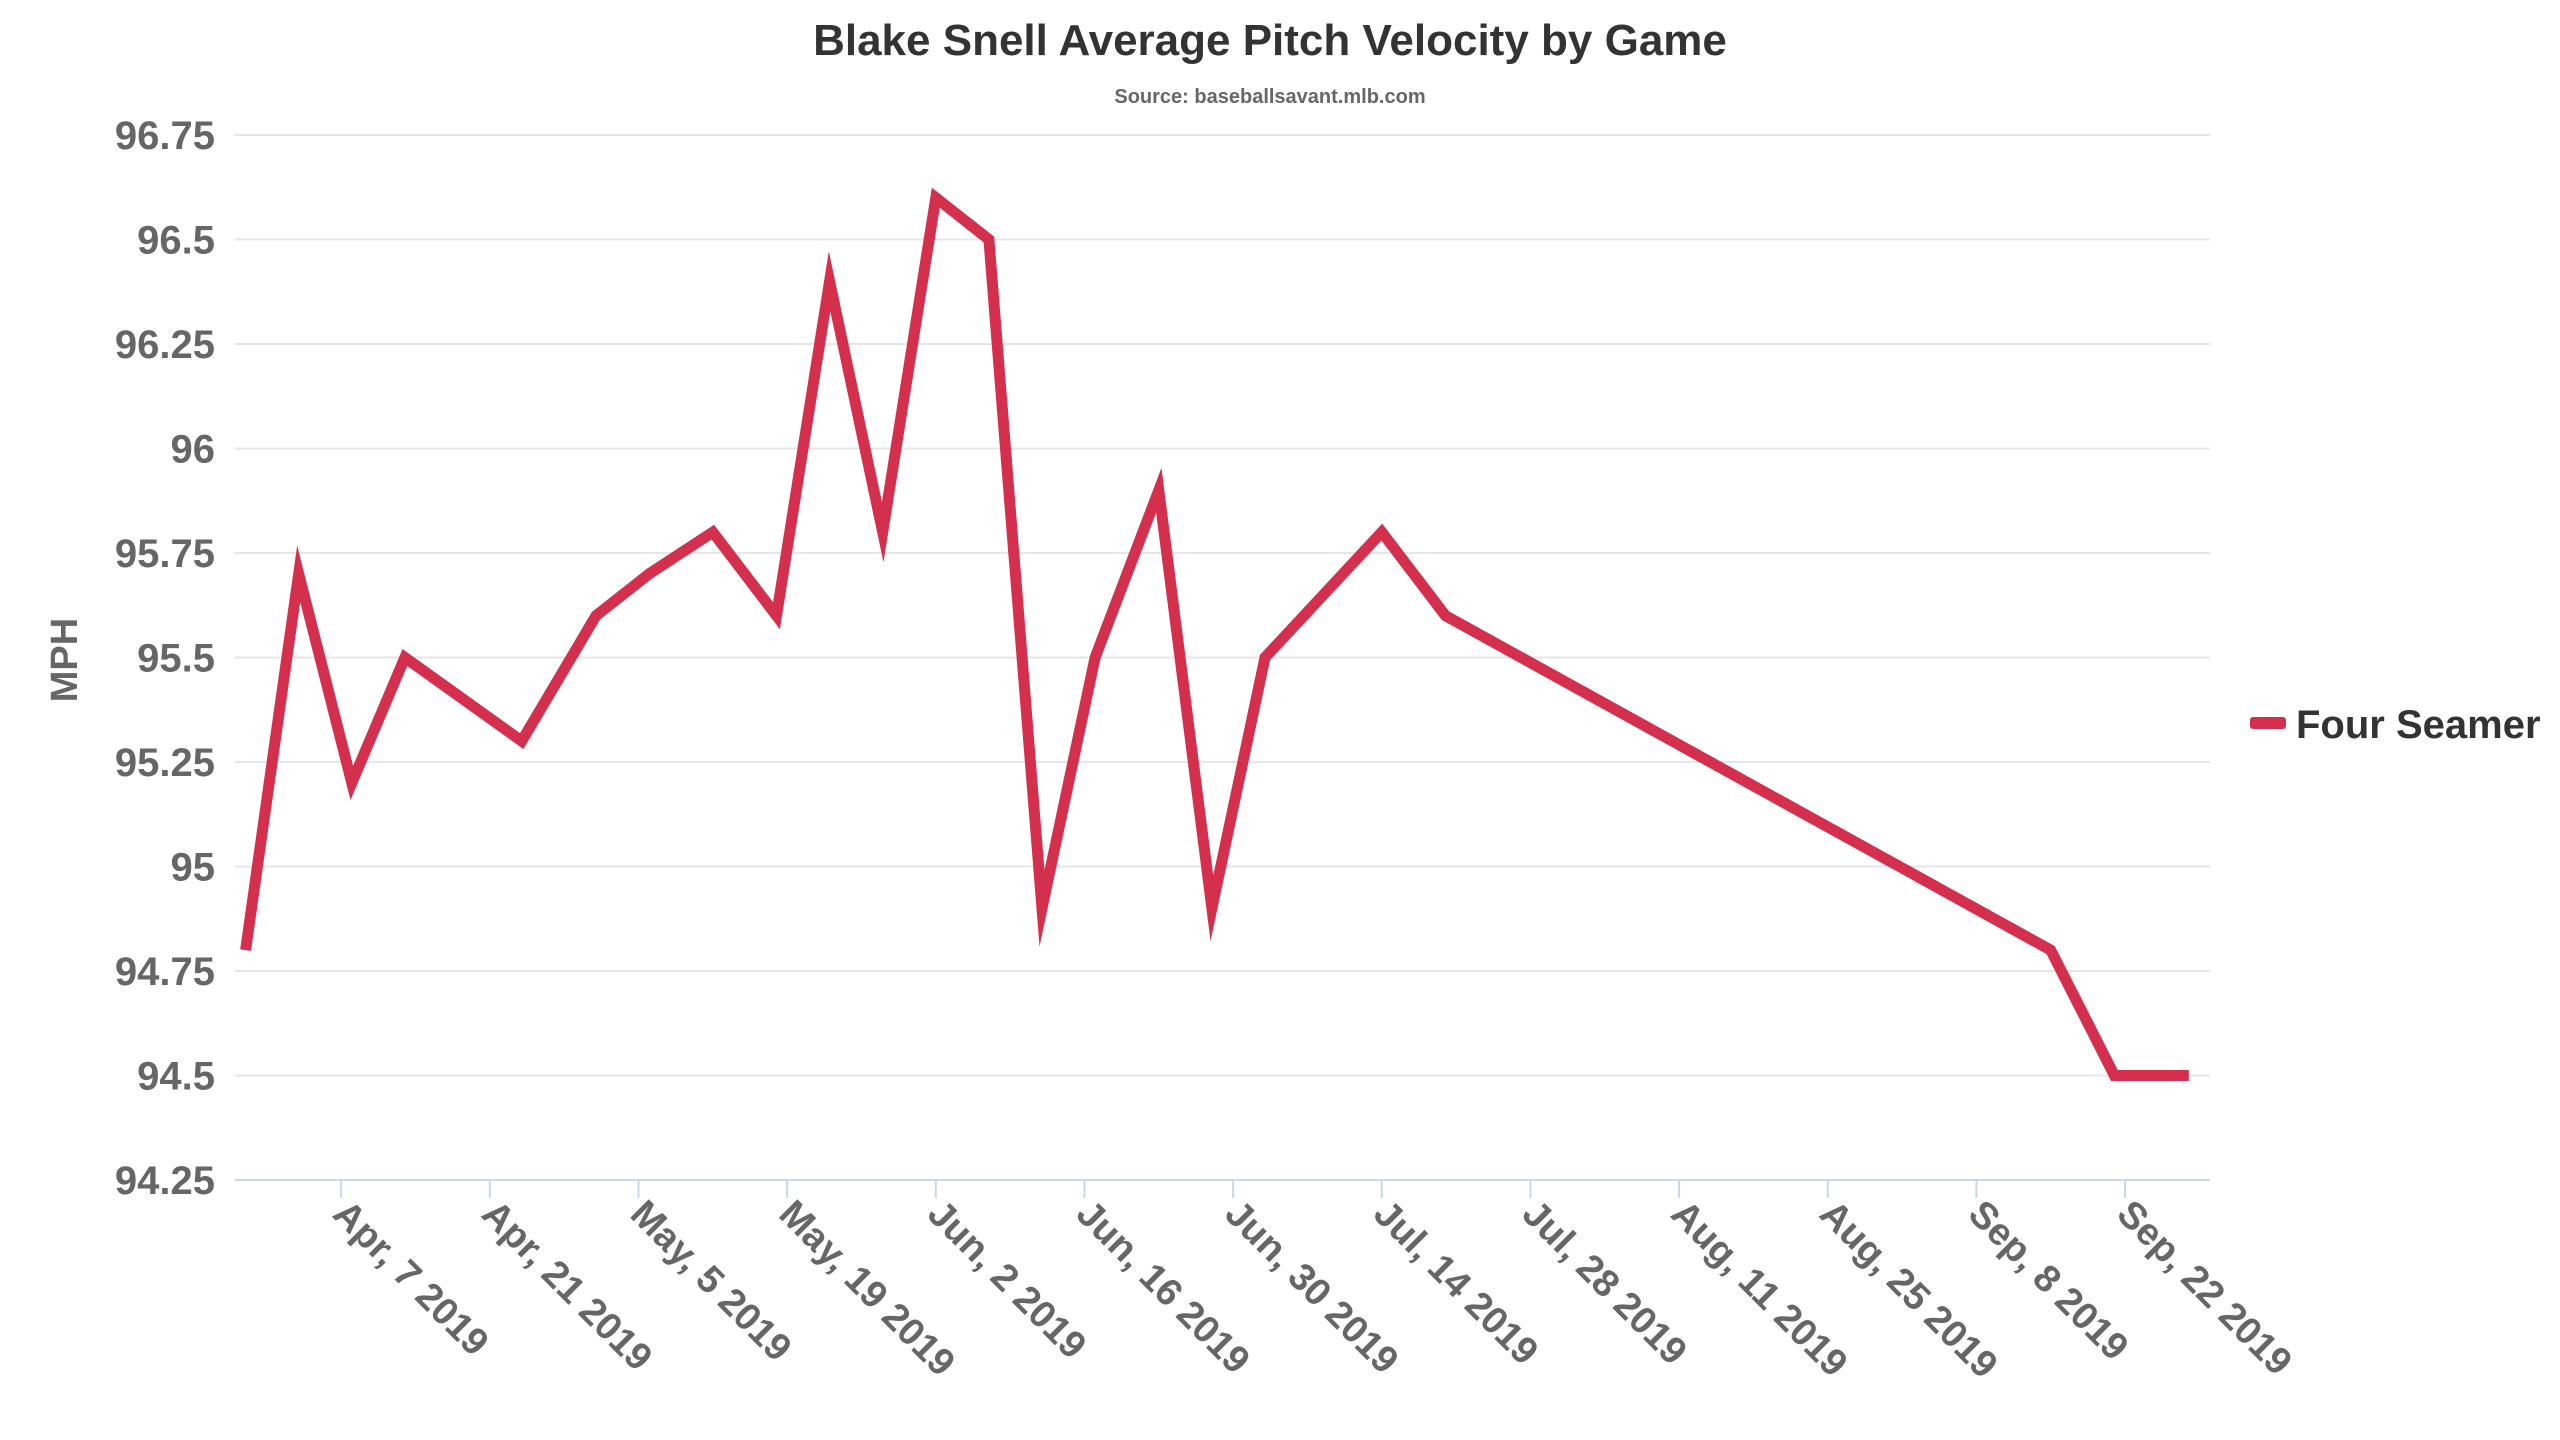  What do you see at coordinates (165, 1181) in the screenshot?
I see `y-tick-label: 94.25` at bounding box center [165, 1181].